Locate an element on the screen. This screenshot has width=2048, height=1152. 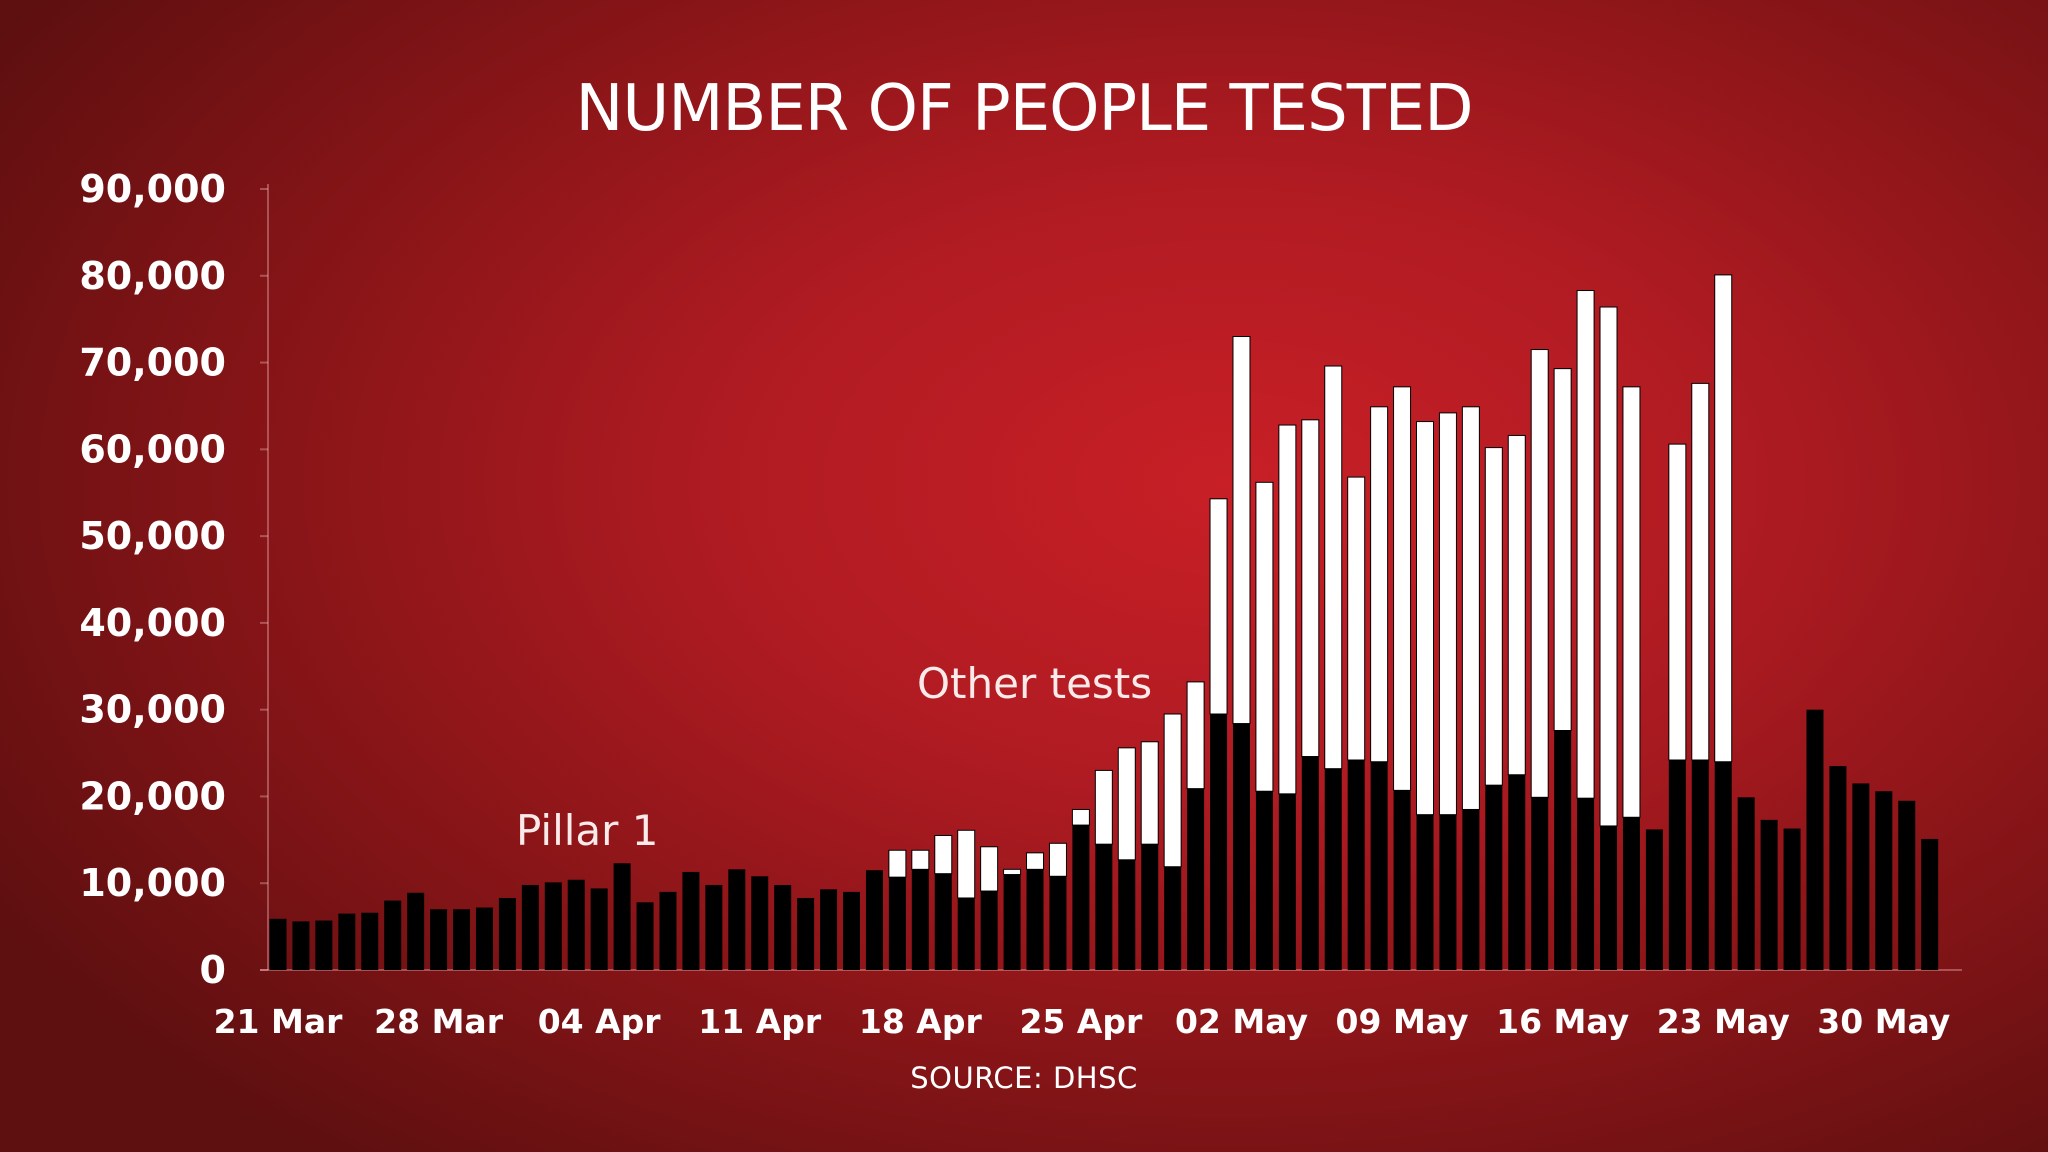
y-tick-label: 90,000 is located at coordinates (152, 189).